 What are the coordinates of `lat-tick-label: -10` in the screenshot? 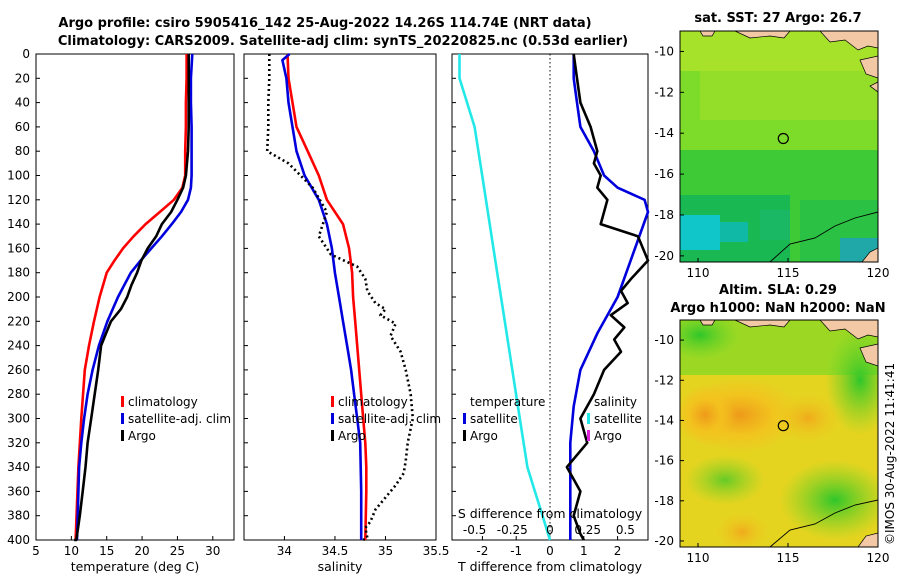 It's located at (664, 51).